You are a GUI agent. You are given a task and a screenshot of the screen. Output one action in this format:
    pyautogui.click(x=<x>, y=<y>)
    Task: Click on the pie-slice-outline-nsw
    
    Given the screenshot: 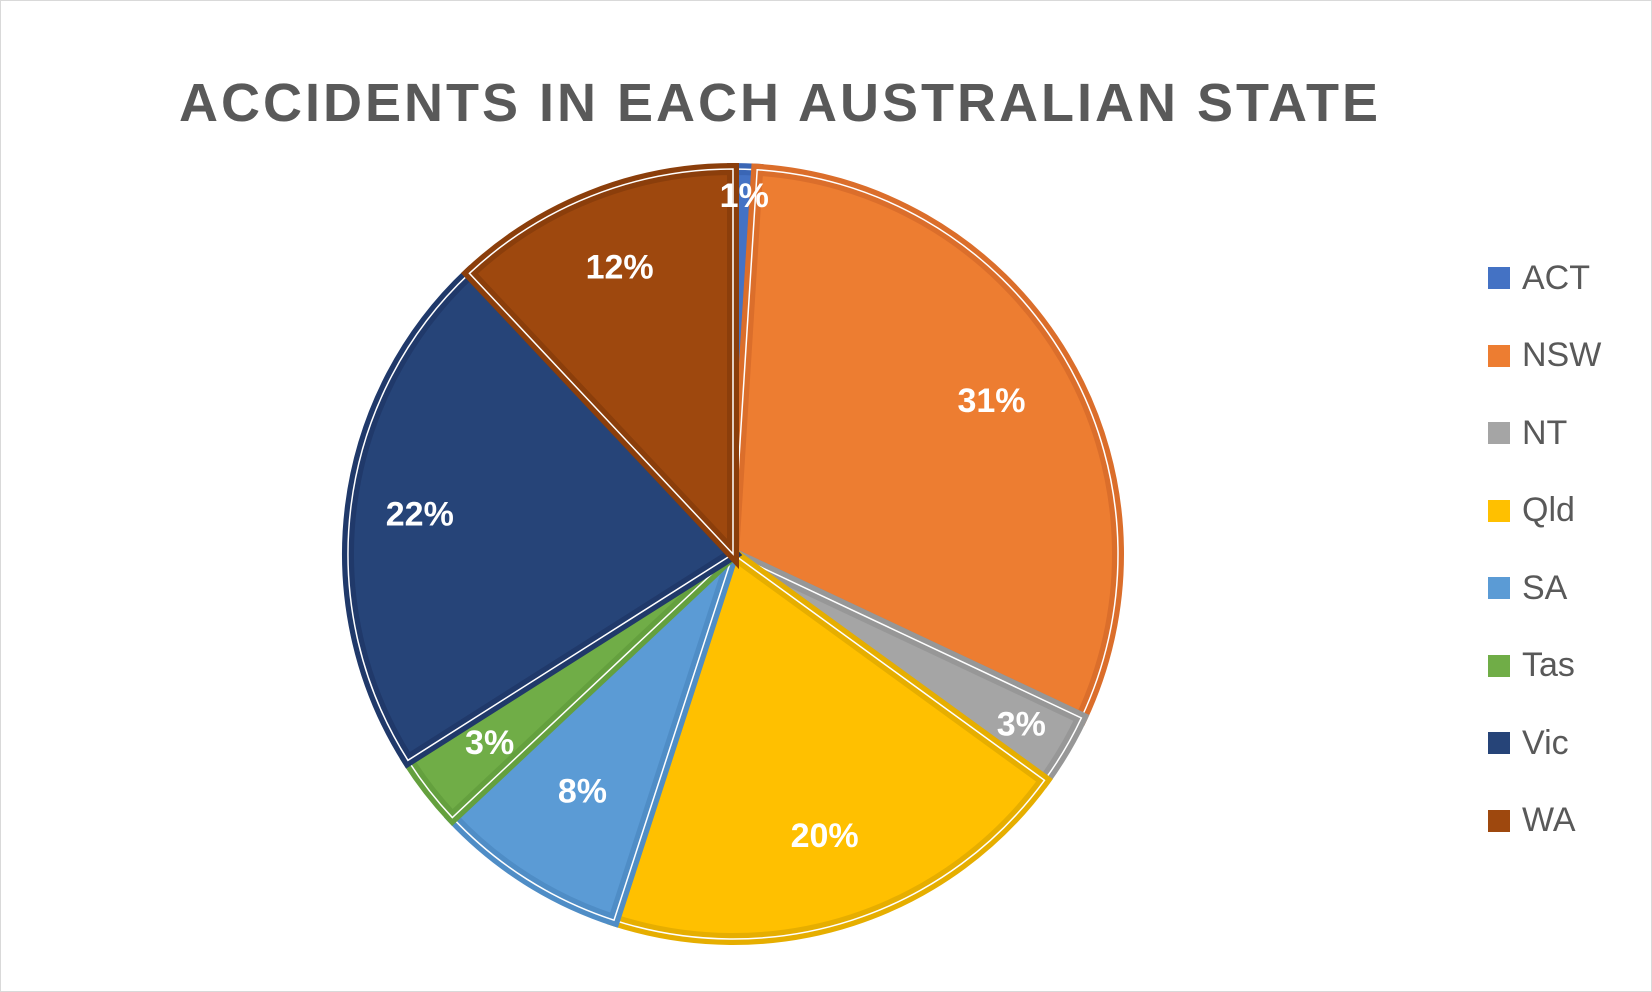 What is the action you would take?
    pyautogui.click(x=925, y=443)
    